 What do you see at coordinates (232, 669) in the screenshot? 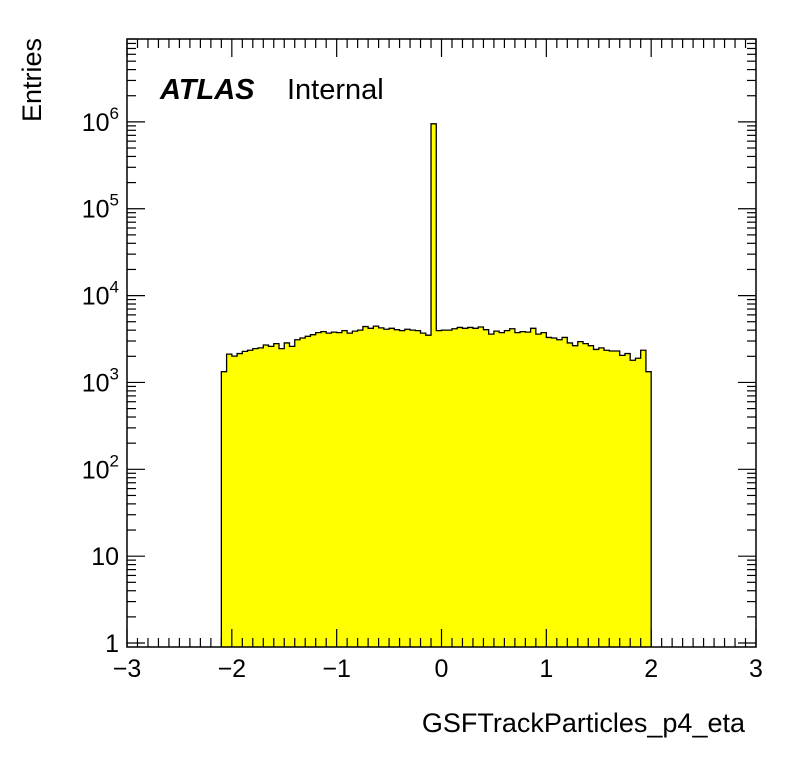
I see `x-tick-label: −2` at bounding box center [232, 669].